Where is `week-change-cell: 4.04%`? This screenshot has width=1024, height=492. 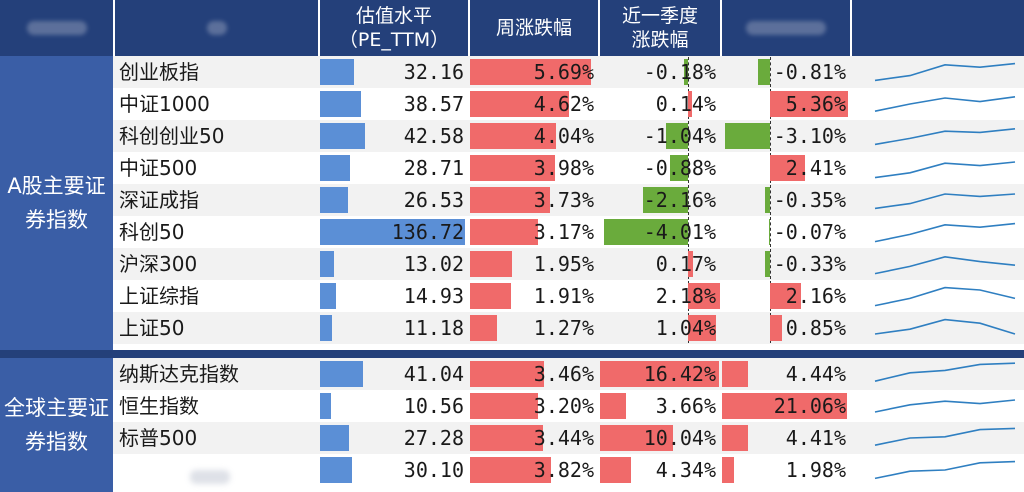 week-change-cell: 4.04% is located at coordinates (534, 136).